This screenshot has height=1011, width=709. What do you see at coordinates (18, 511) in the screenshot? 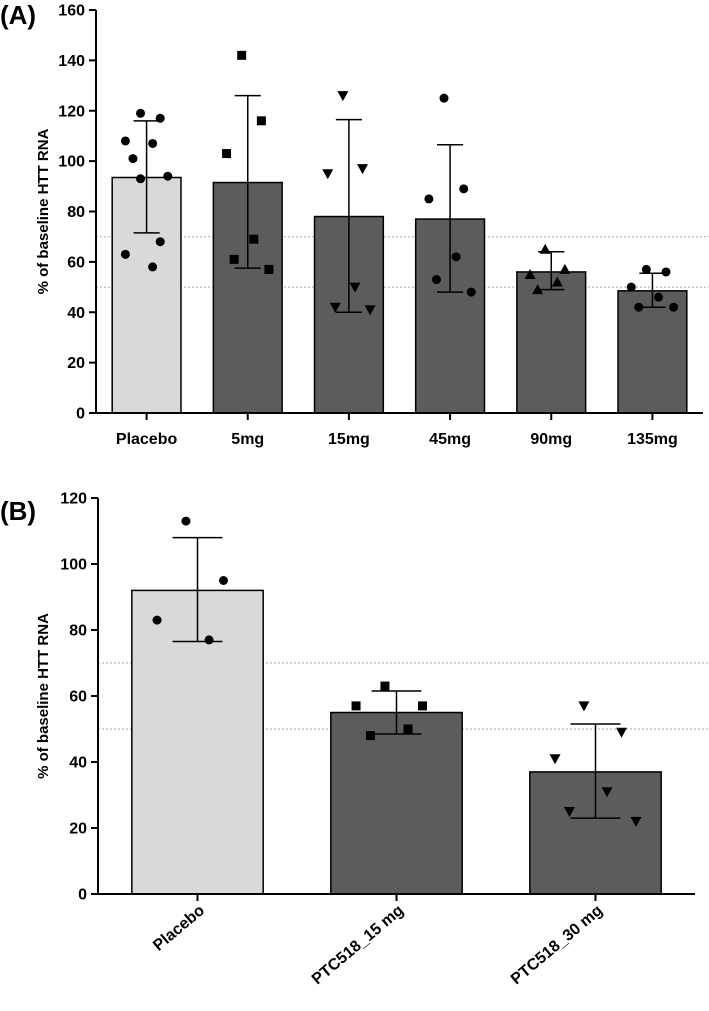
I see `panel-label-b: (B)` at bounding box center [18, 511].